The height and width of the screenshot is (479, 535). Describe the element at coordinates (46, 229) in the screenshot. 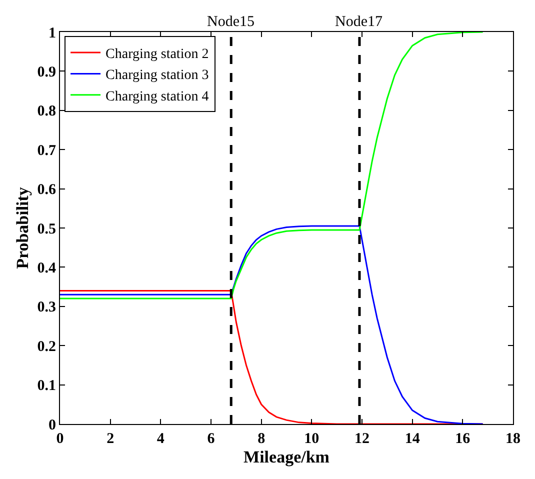

I see `y-tick-label: 0.5` at that location.